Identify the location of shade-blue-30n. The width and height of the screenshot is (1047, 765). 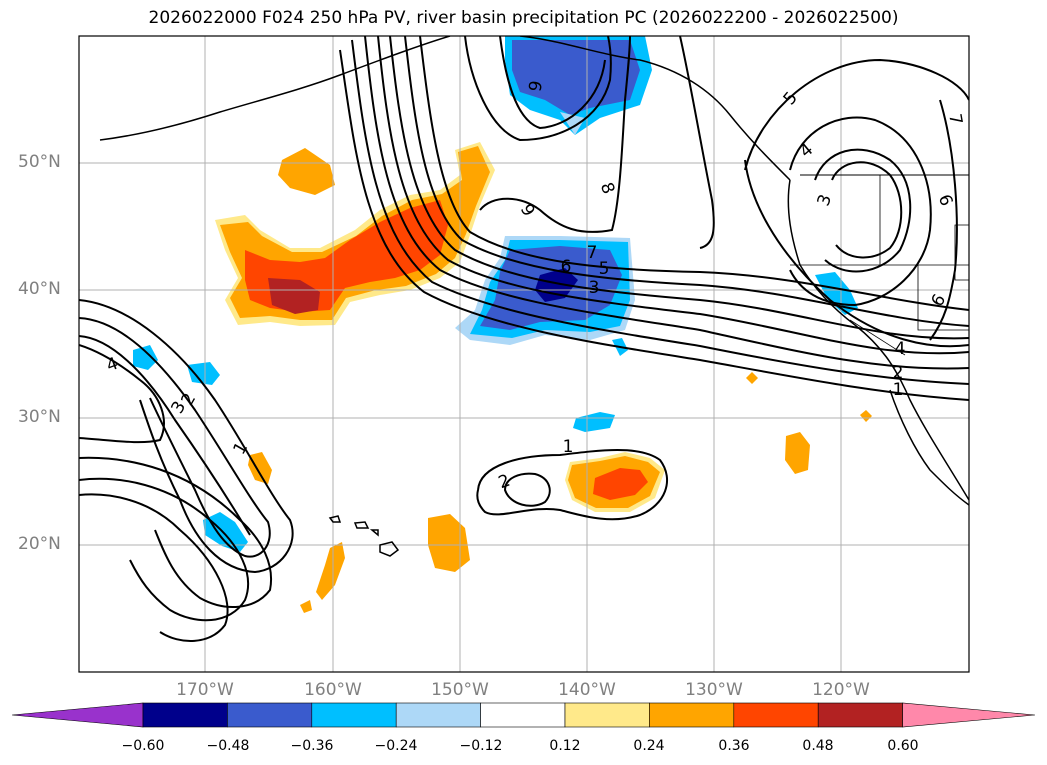
(594, 422).